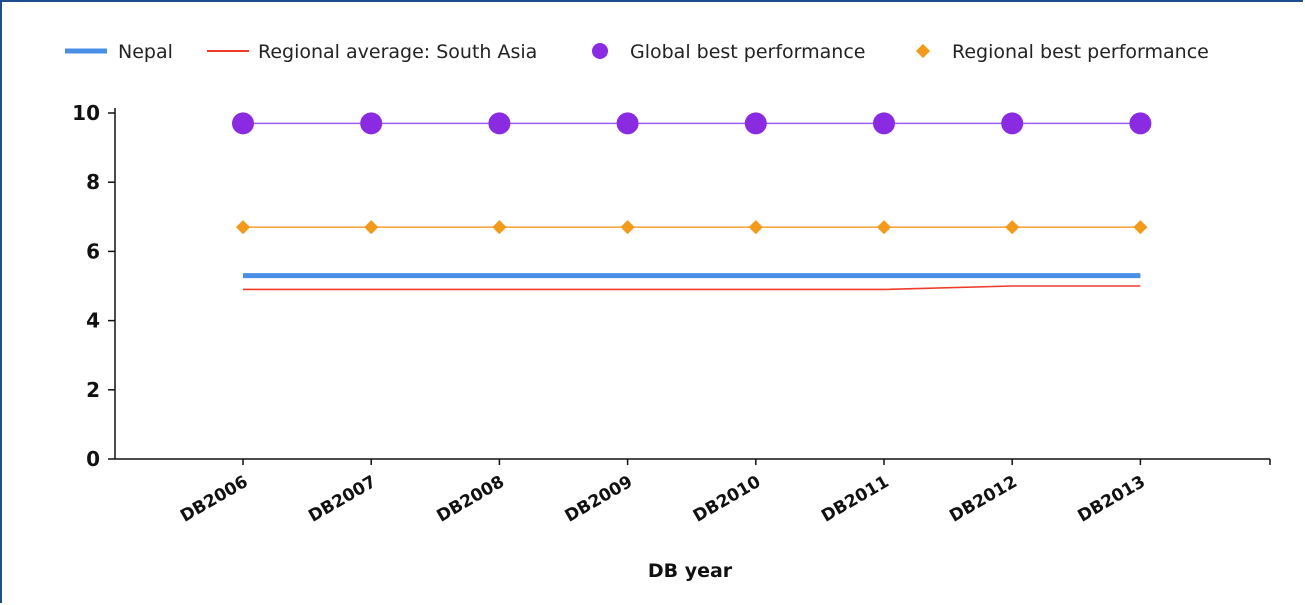 The width and height of the screenshot is (1305, 605). What do you see at coordinates (145, 52) in the screenshot?
I see `legend-label-nepal: Nepal` at bounding box center [145, 52].